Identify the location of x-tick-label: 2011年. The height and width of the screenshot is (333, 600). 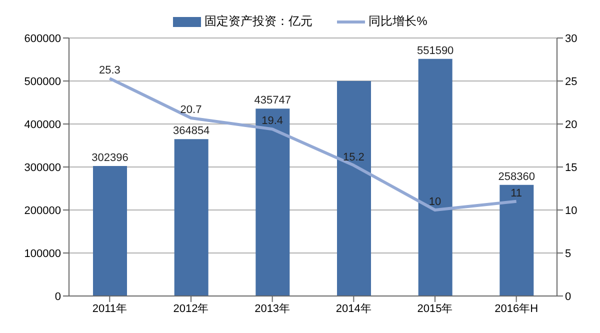
(109, 308).